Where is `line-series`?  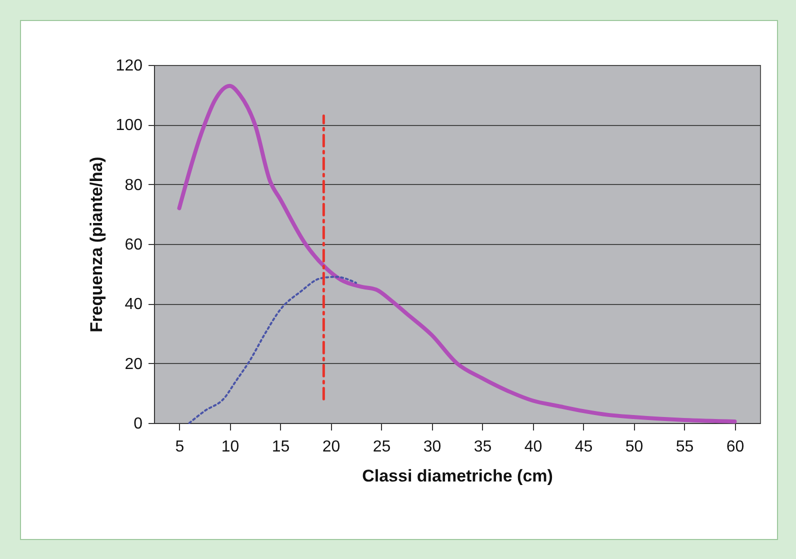 line-series is located at coordinates (272, 350).